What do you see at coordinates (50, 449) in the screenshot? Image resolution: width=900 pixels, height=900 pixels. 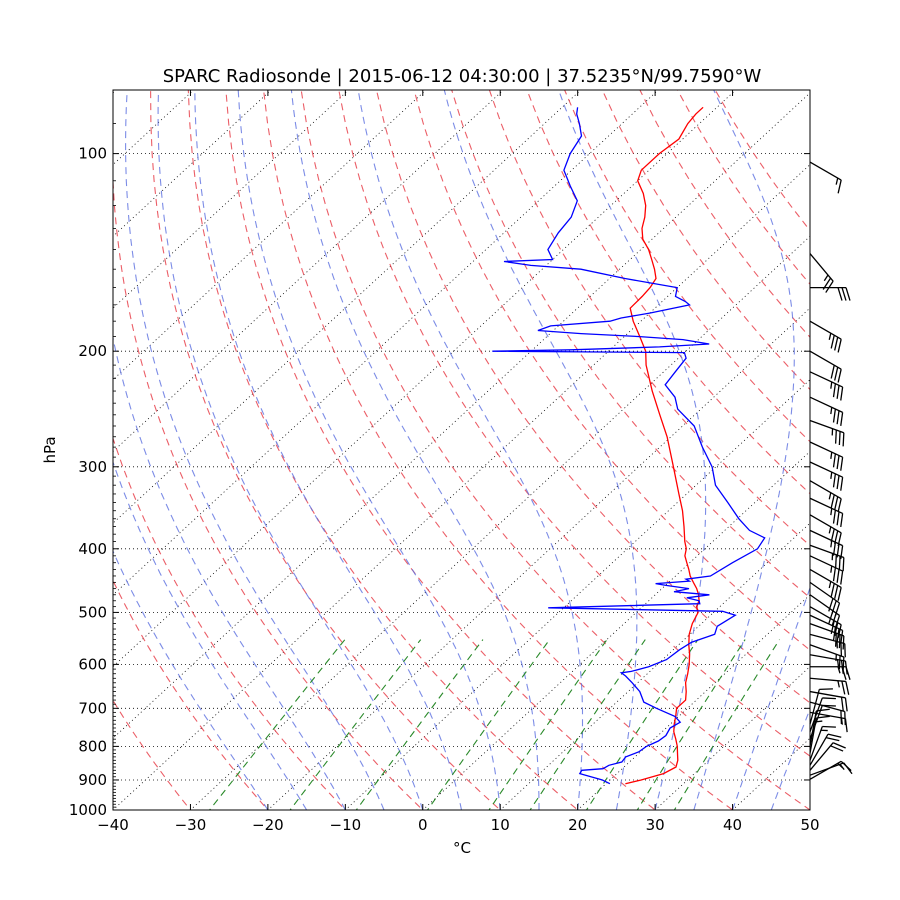 I see `y-axis-label: hPa` at bounding box center [50, 449].